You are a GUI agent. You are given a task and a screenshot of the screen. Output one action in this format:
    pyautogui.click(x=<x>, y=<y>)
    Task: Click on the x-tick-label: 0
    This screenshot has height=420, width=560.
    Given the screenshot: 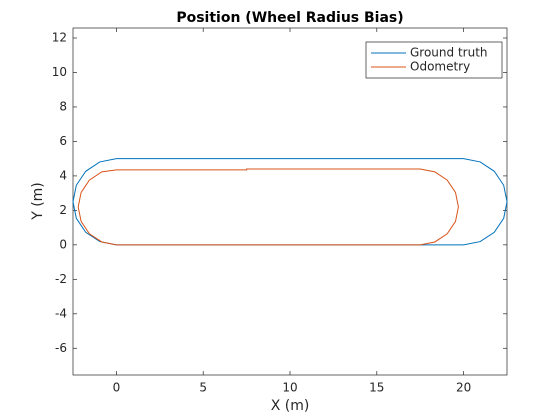 What is the action you would take?
    pyautogui.click(x=117, y=388)
    